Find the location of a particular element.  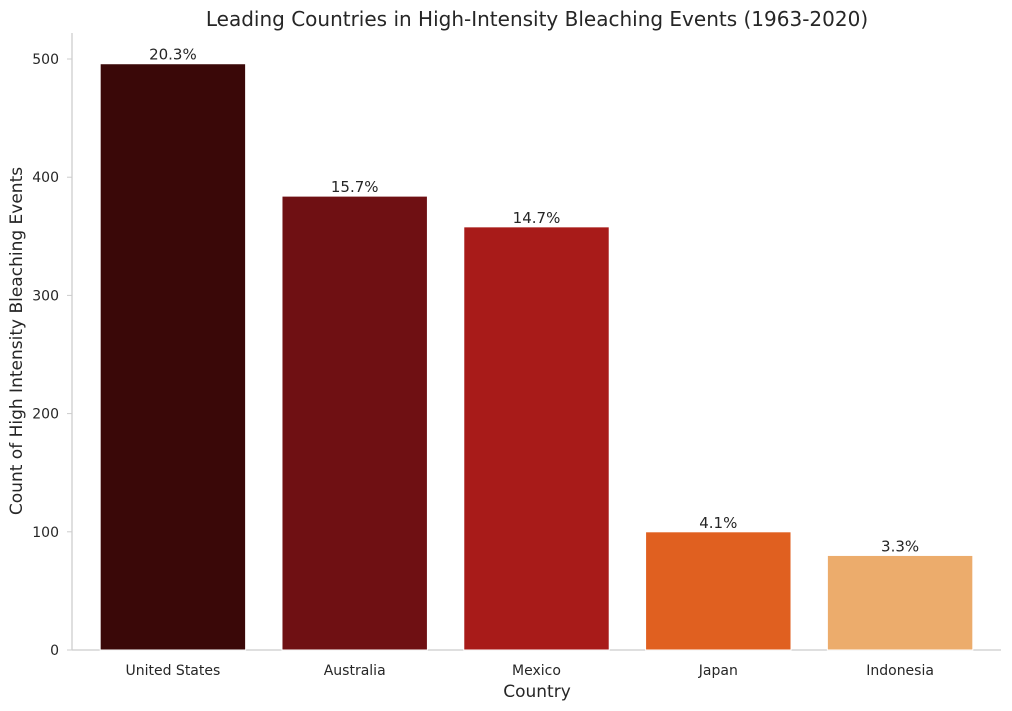

bar-value-label: 14.7% is located at coordinates (537, 218).